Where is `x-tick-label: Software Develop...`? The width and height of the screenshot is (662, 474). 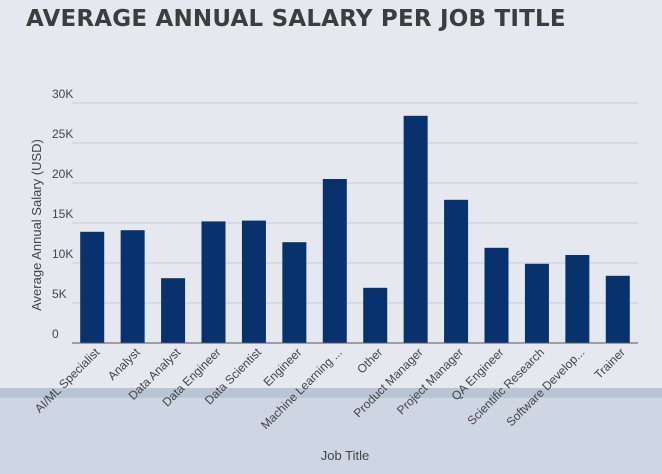
x-tick-label: Software Develop... is located at coordinates (546, 387).